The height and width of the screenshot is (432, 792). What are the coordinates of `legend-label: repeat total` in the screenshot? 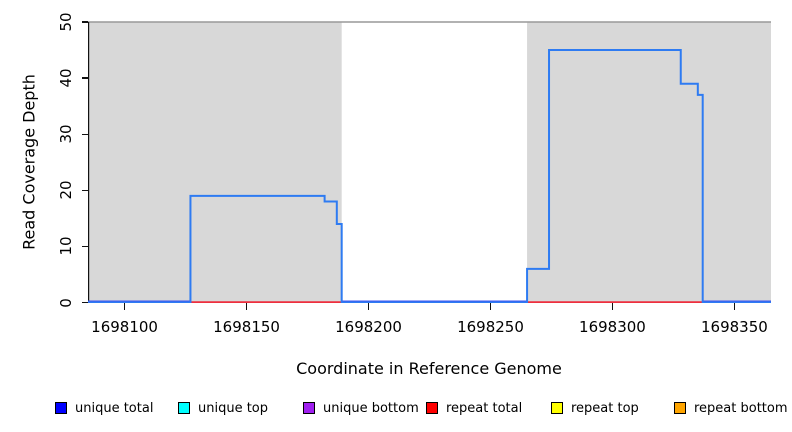 It's located at (484, 408).